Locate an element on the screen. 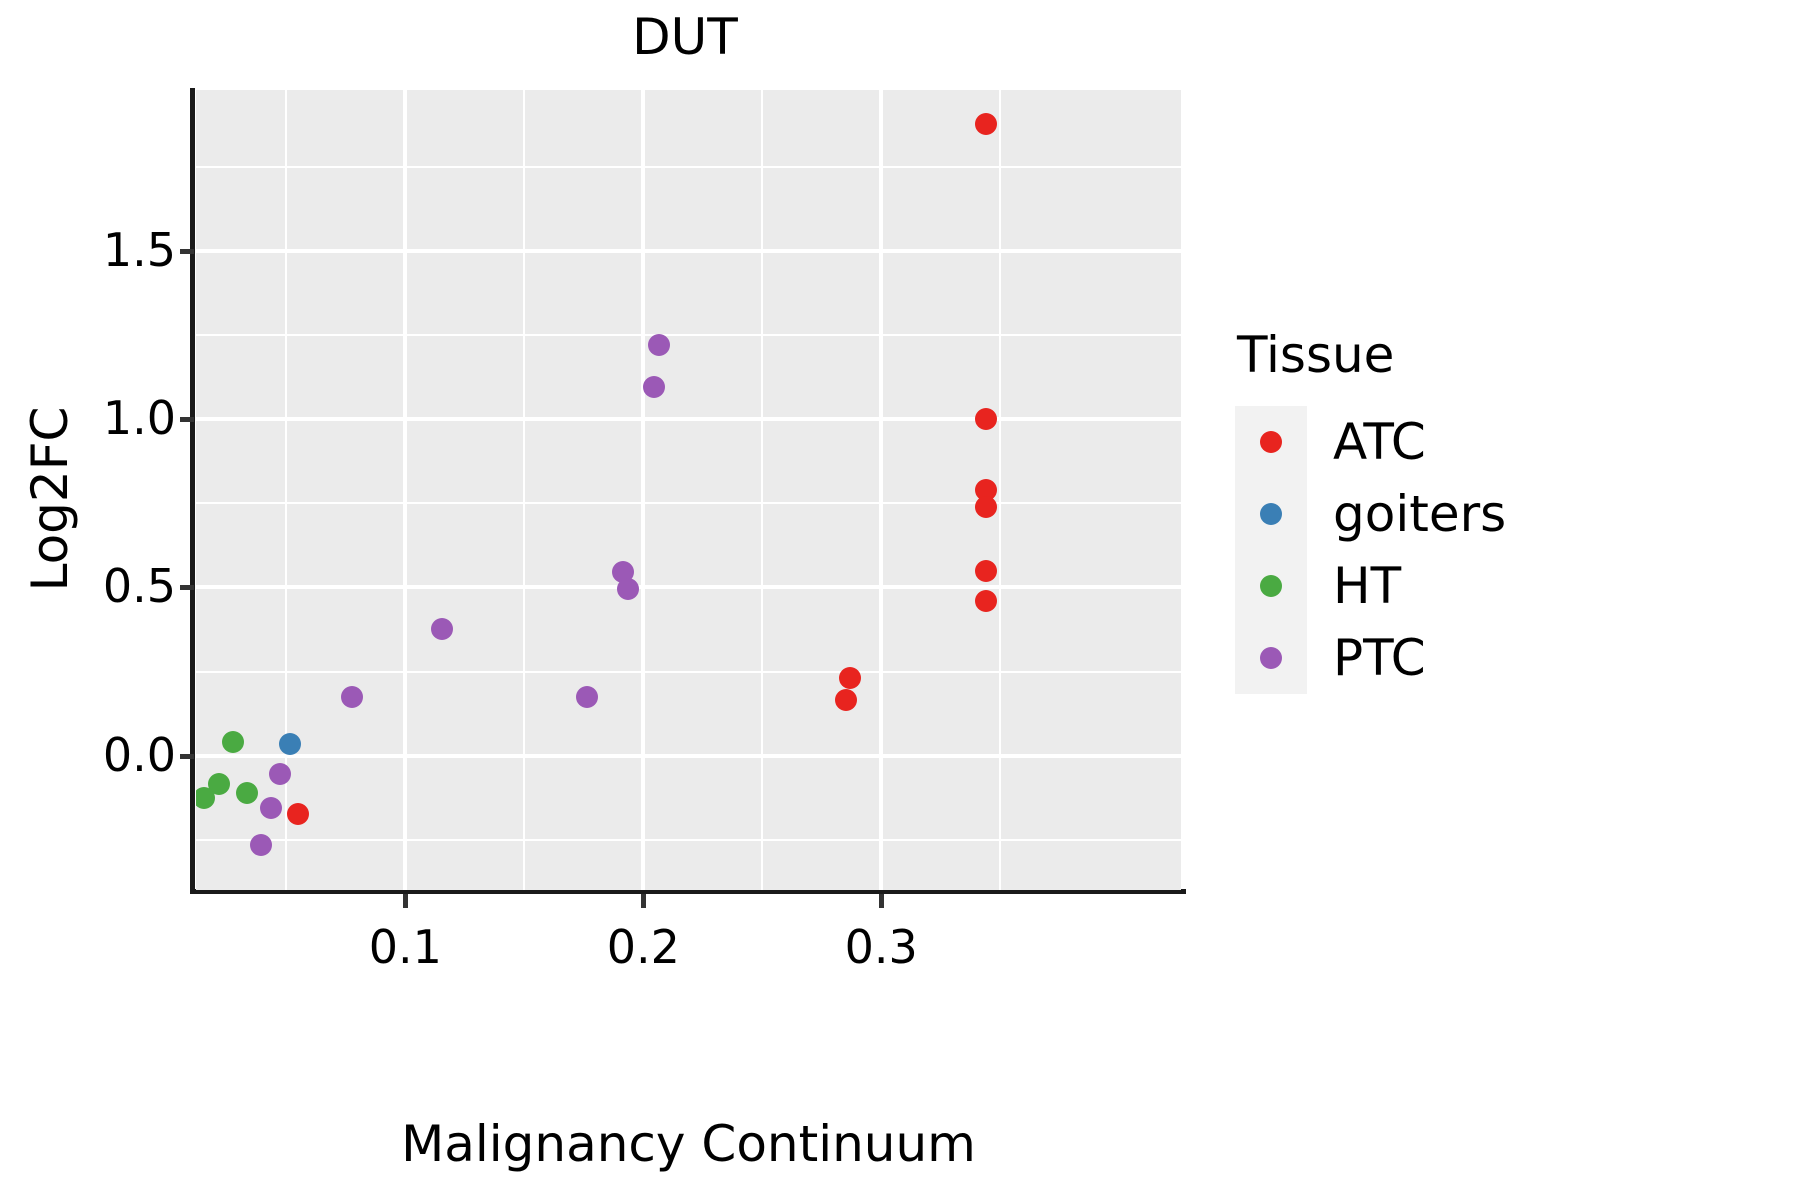  legend-item-label: ATC is located at coordinates (1379, 442).